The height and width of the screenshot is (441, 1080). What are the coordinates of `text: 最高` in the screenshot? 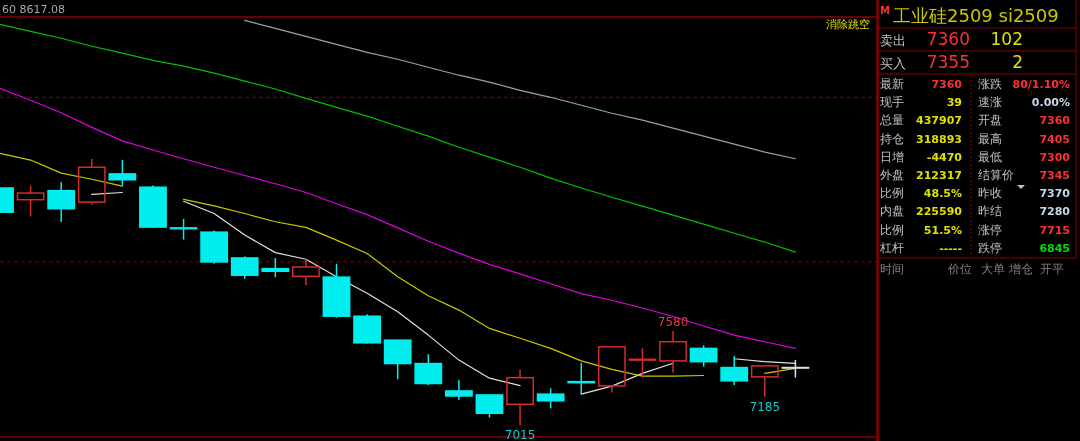 It's located at (990, 138).